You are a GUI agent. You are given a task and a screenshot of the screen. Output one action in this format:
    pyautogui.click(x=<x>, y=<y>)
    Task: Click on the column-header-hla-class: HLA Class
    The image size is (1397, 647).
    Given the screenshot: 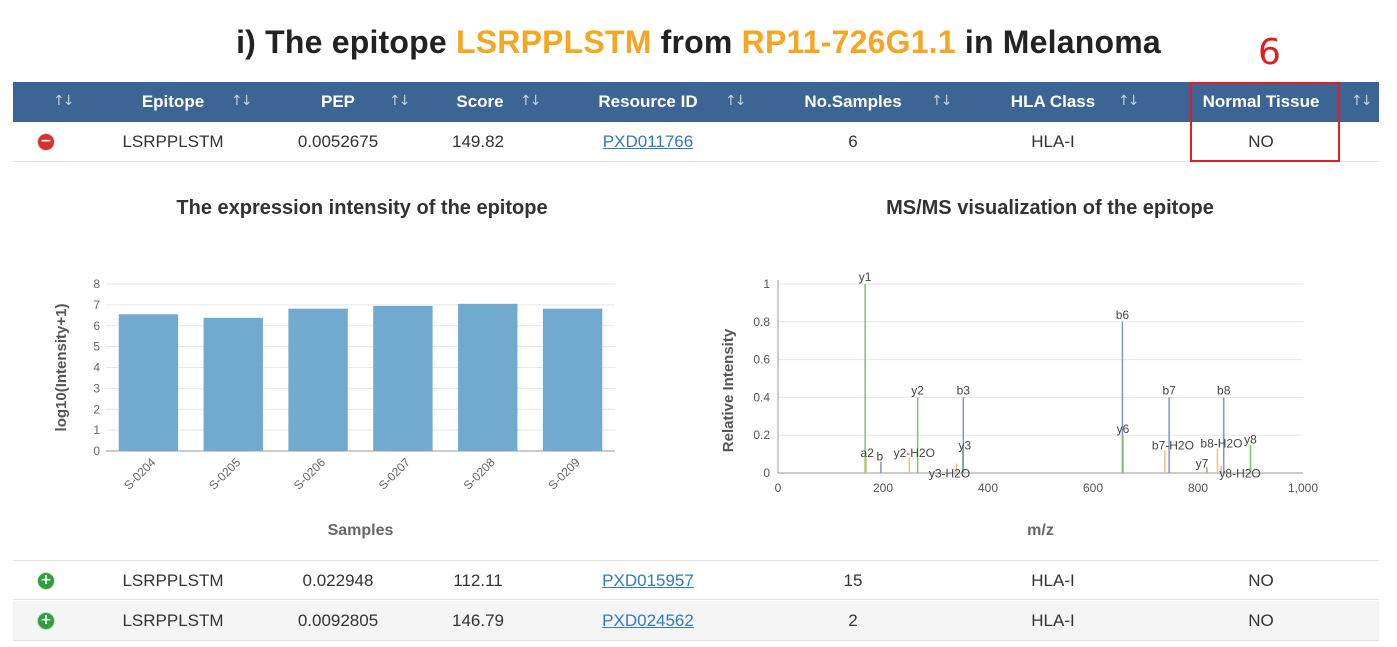 What is the action you would take?
    pyautogui.click(x=1053, y=101)
    